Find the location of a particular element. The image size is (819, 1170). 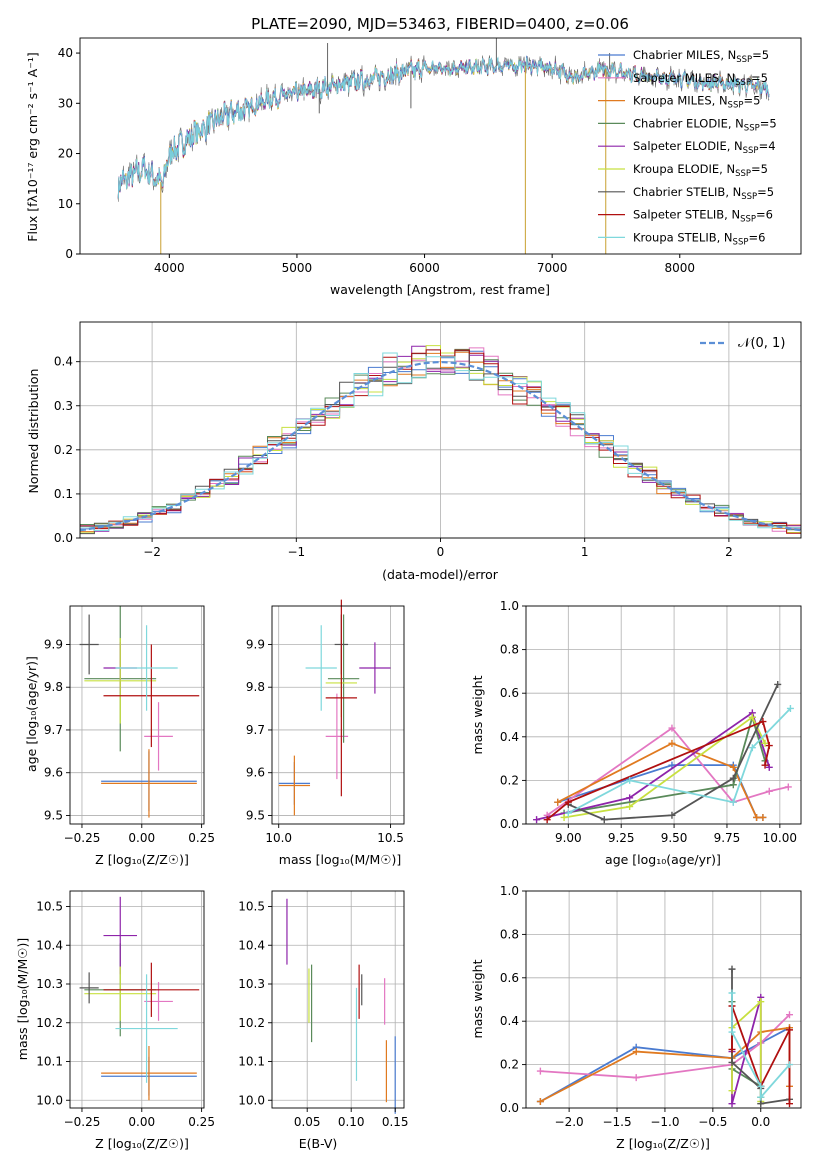

massZ-xlabel: Z [log₁₀(Z/Z☉)] is located at coordinates (142, 1143).